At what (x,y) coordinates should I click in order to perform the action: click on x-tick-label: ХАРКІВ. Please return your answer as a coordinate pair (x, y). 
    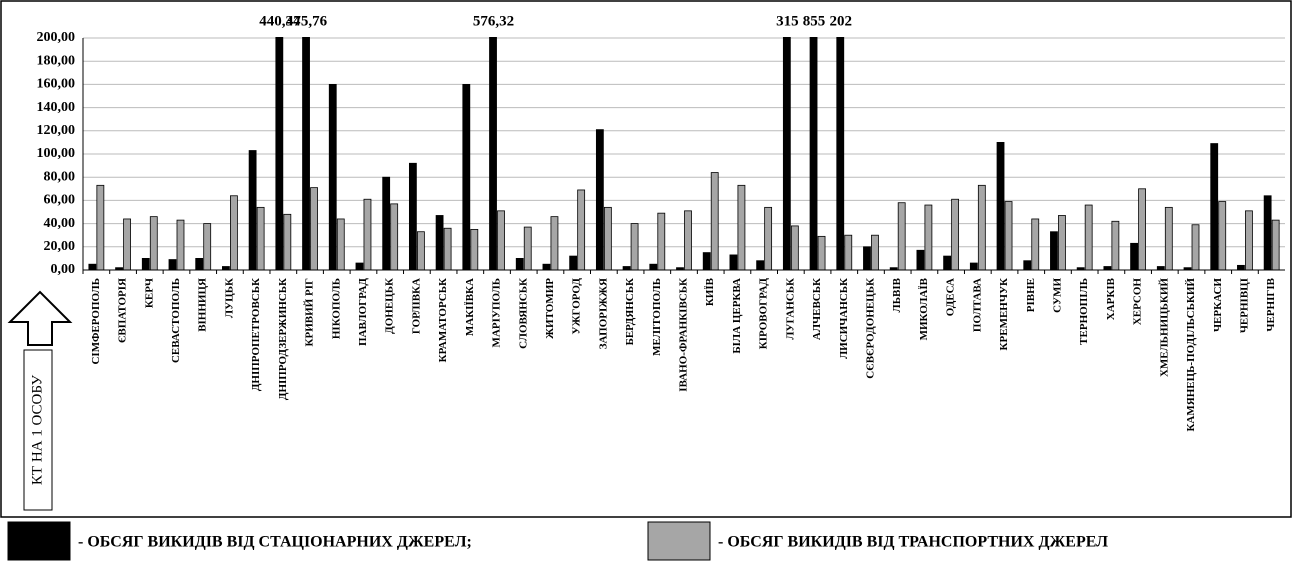
    Looking at the image, I should click on (1111, 298).